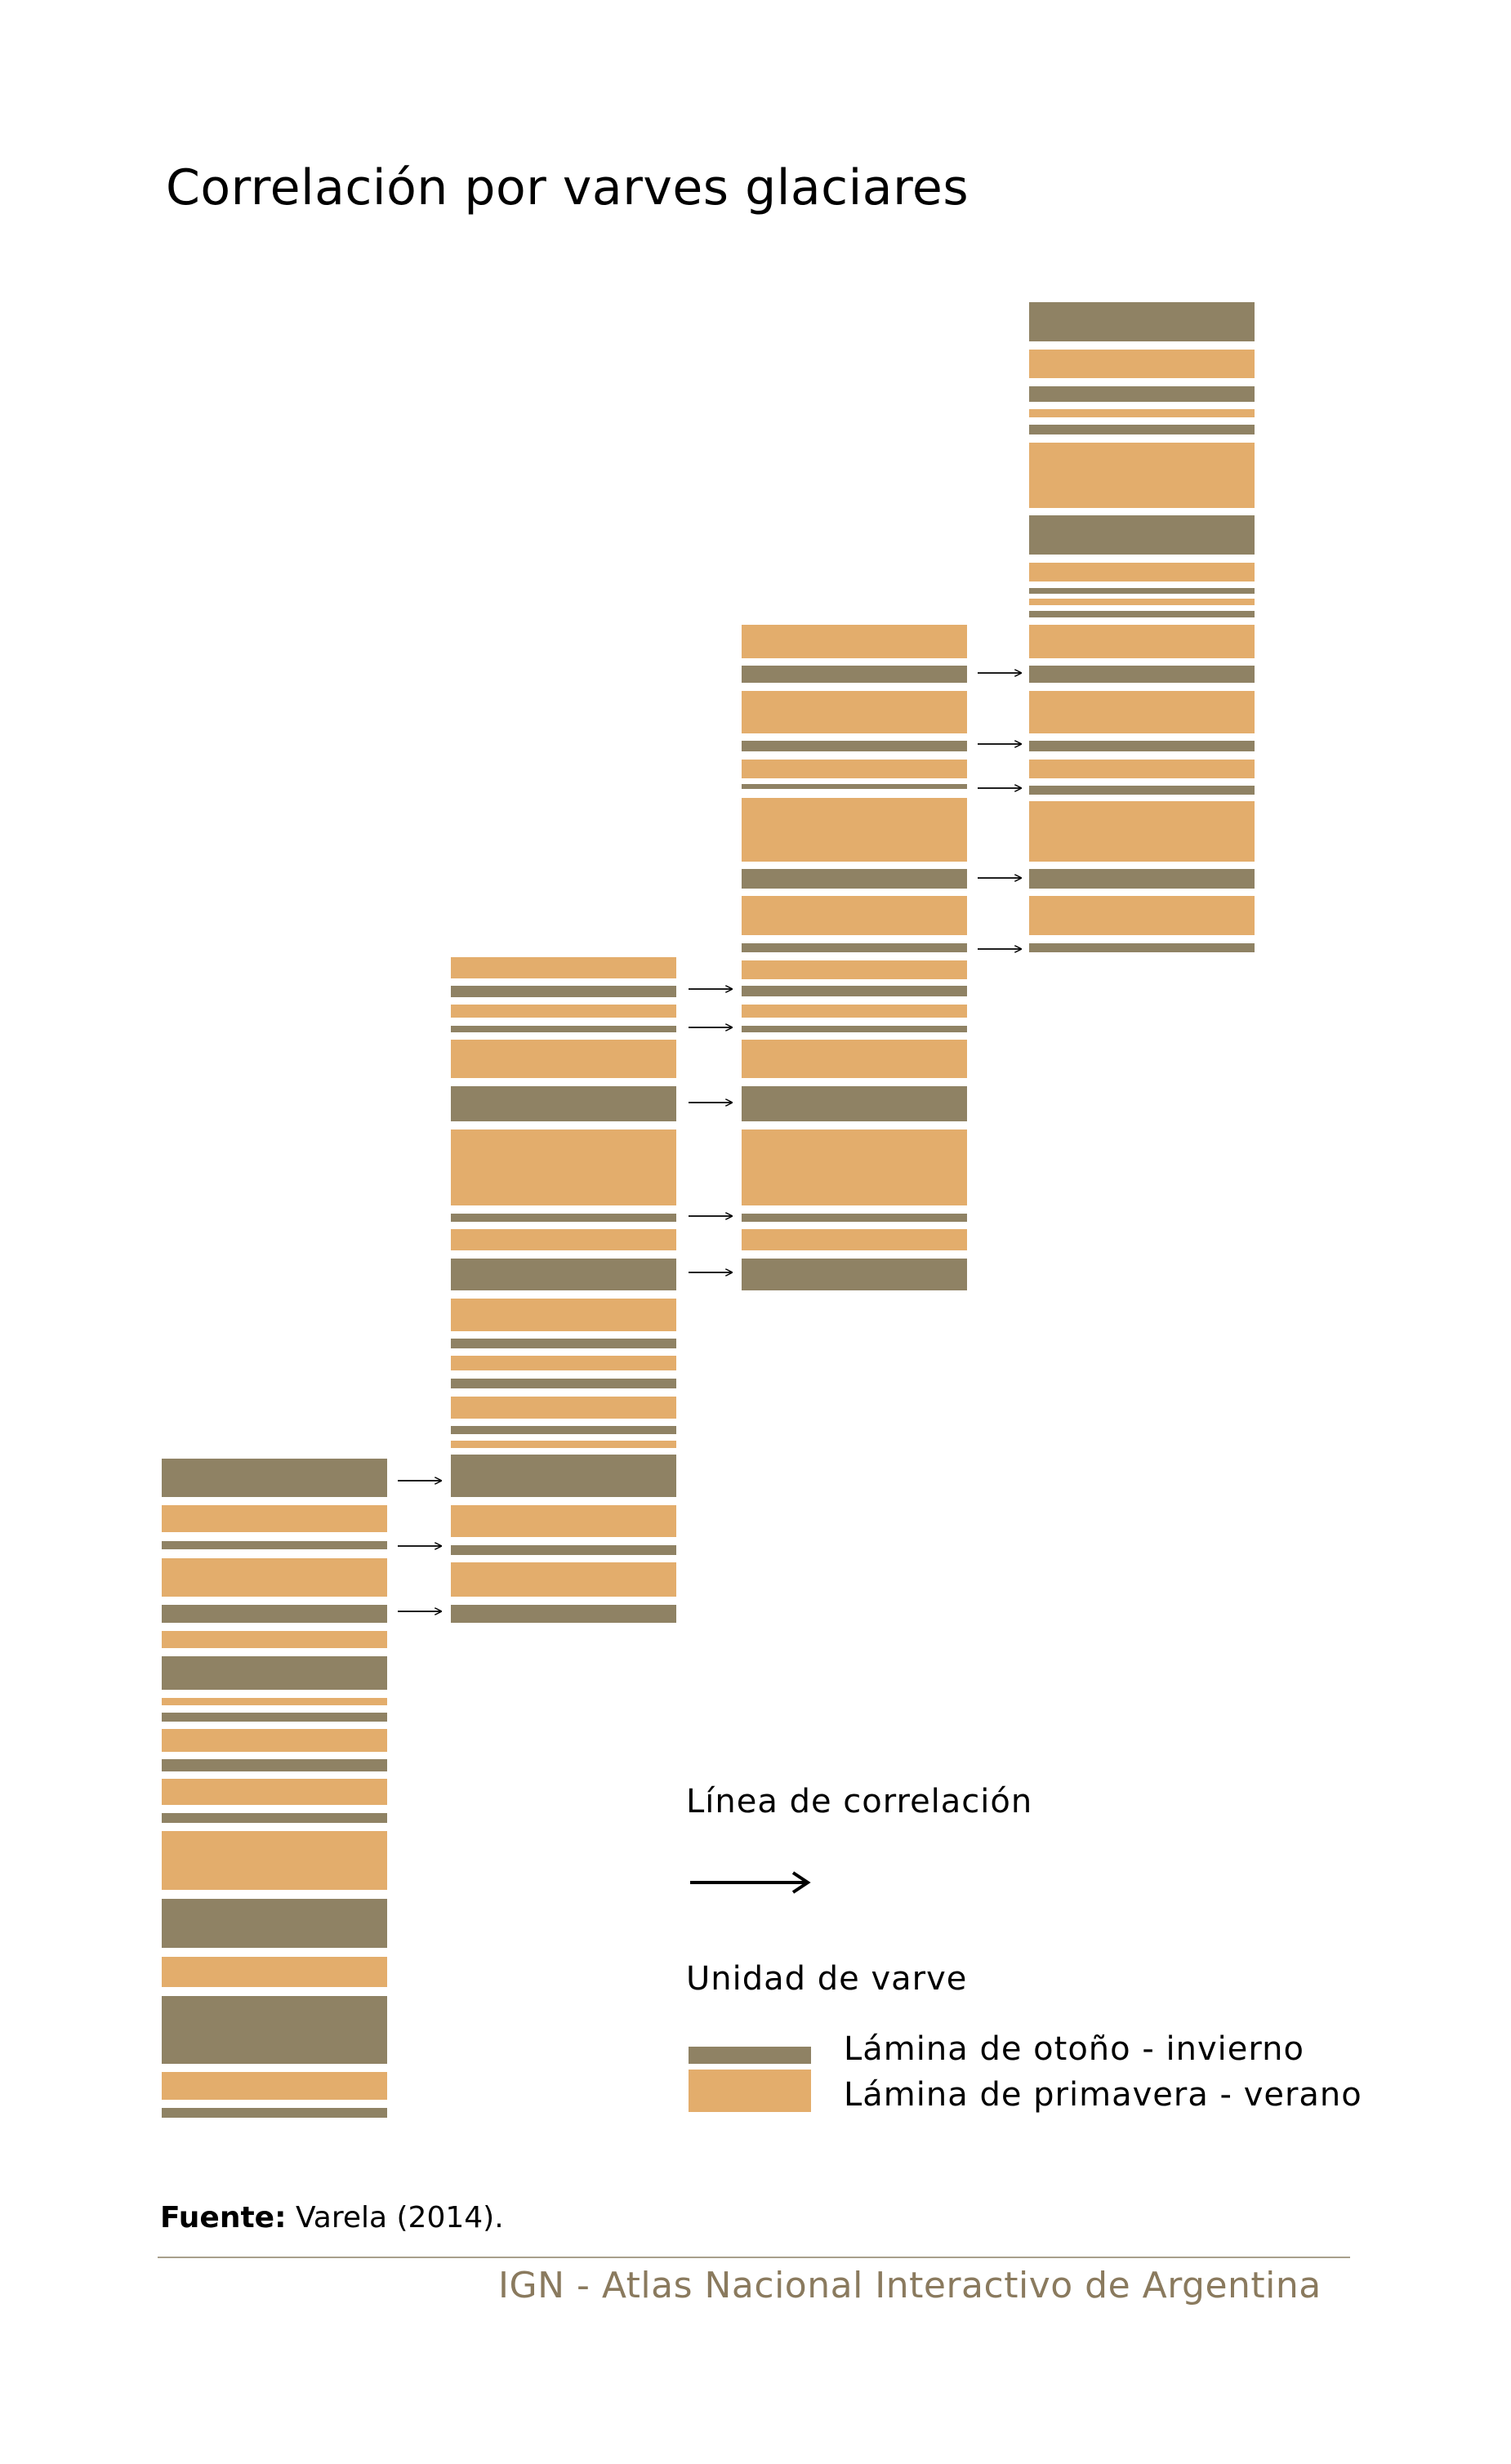 This screenshot has width=1511, height=2464. I want to click on source-text: Varela (2014)., so click(399, 2218).